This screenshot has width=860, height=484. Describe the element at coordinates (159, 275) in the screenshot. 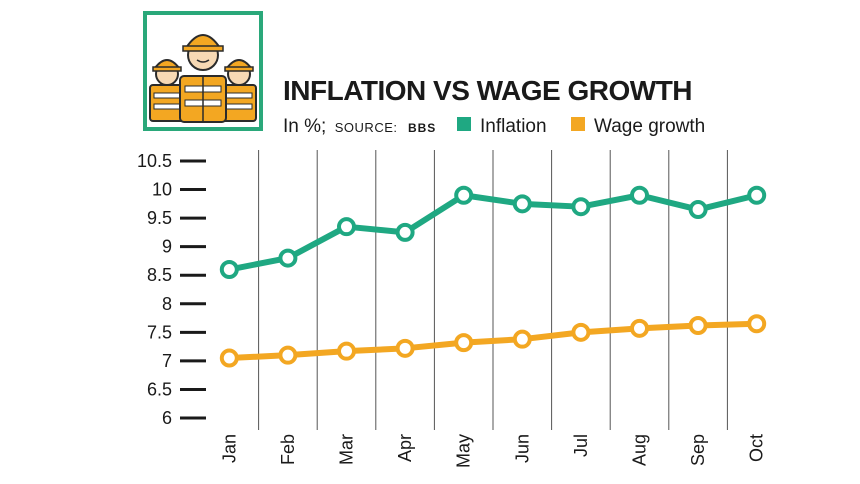

I see `y-tick-label: 8.5` at that location.